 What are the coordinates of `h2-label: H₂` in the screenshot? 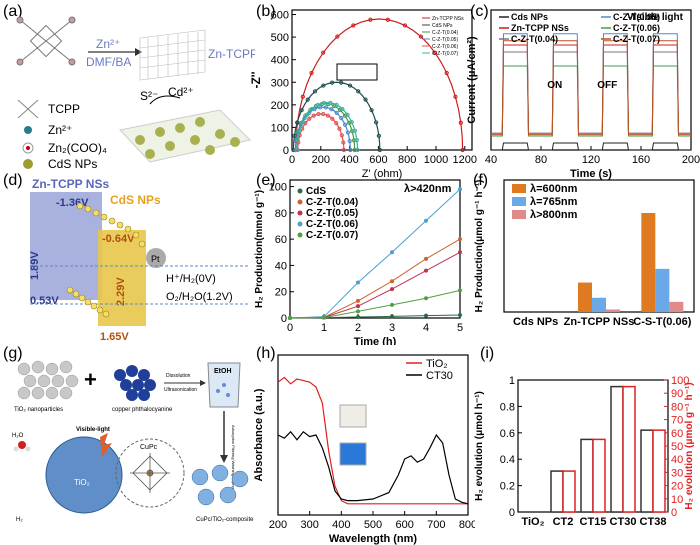 It's located at (19, 520).